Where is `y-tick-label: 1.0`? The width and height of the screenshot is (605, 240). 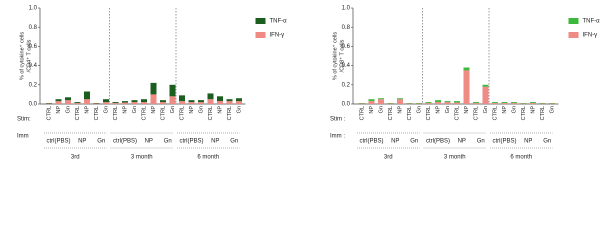
y-tick-label: 1.0 is located at coordinates (346, 9).